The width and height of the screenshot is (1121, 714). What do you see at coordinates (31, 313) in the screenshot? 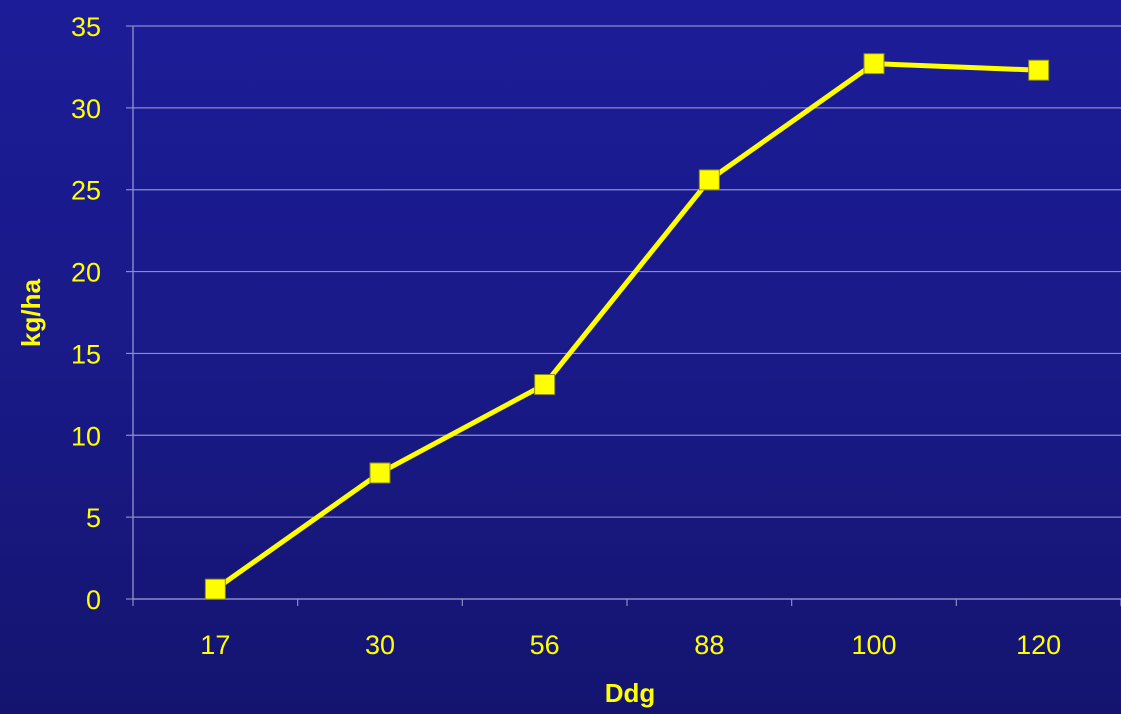
I see `y-axis-title: kg/ha` at bounding box center [31, 313].